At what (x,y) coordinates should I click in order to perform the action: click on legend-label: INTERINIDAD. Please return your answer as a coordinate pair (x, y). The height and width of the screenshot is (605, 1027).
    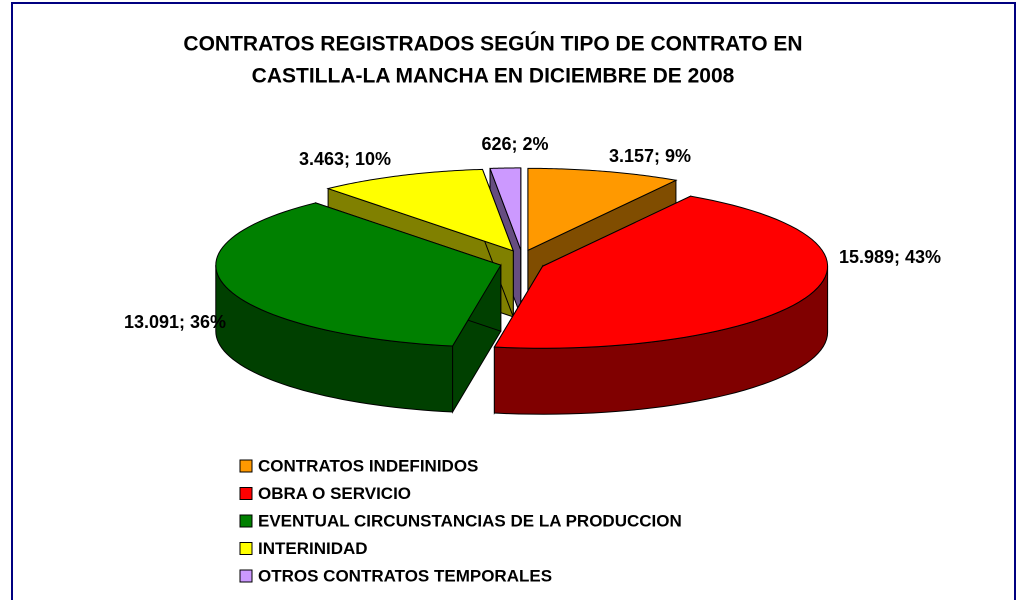
    Looking at the image, I should click on (313, 548).